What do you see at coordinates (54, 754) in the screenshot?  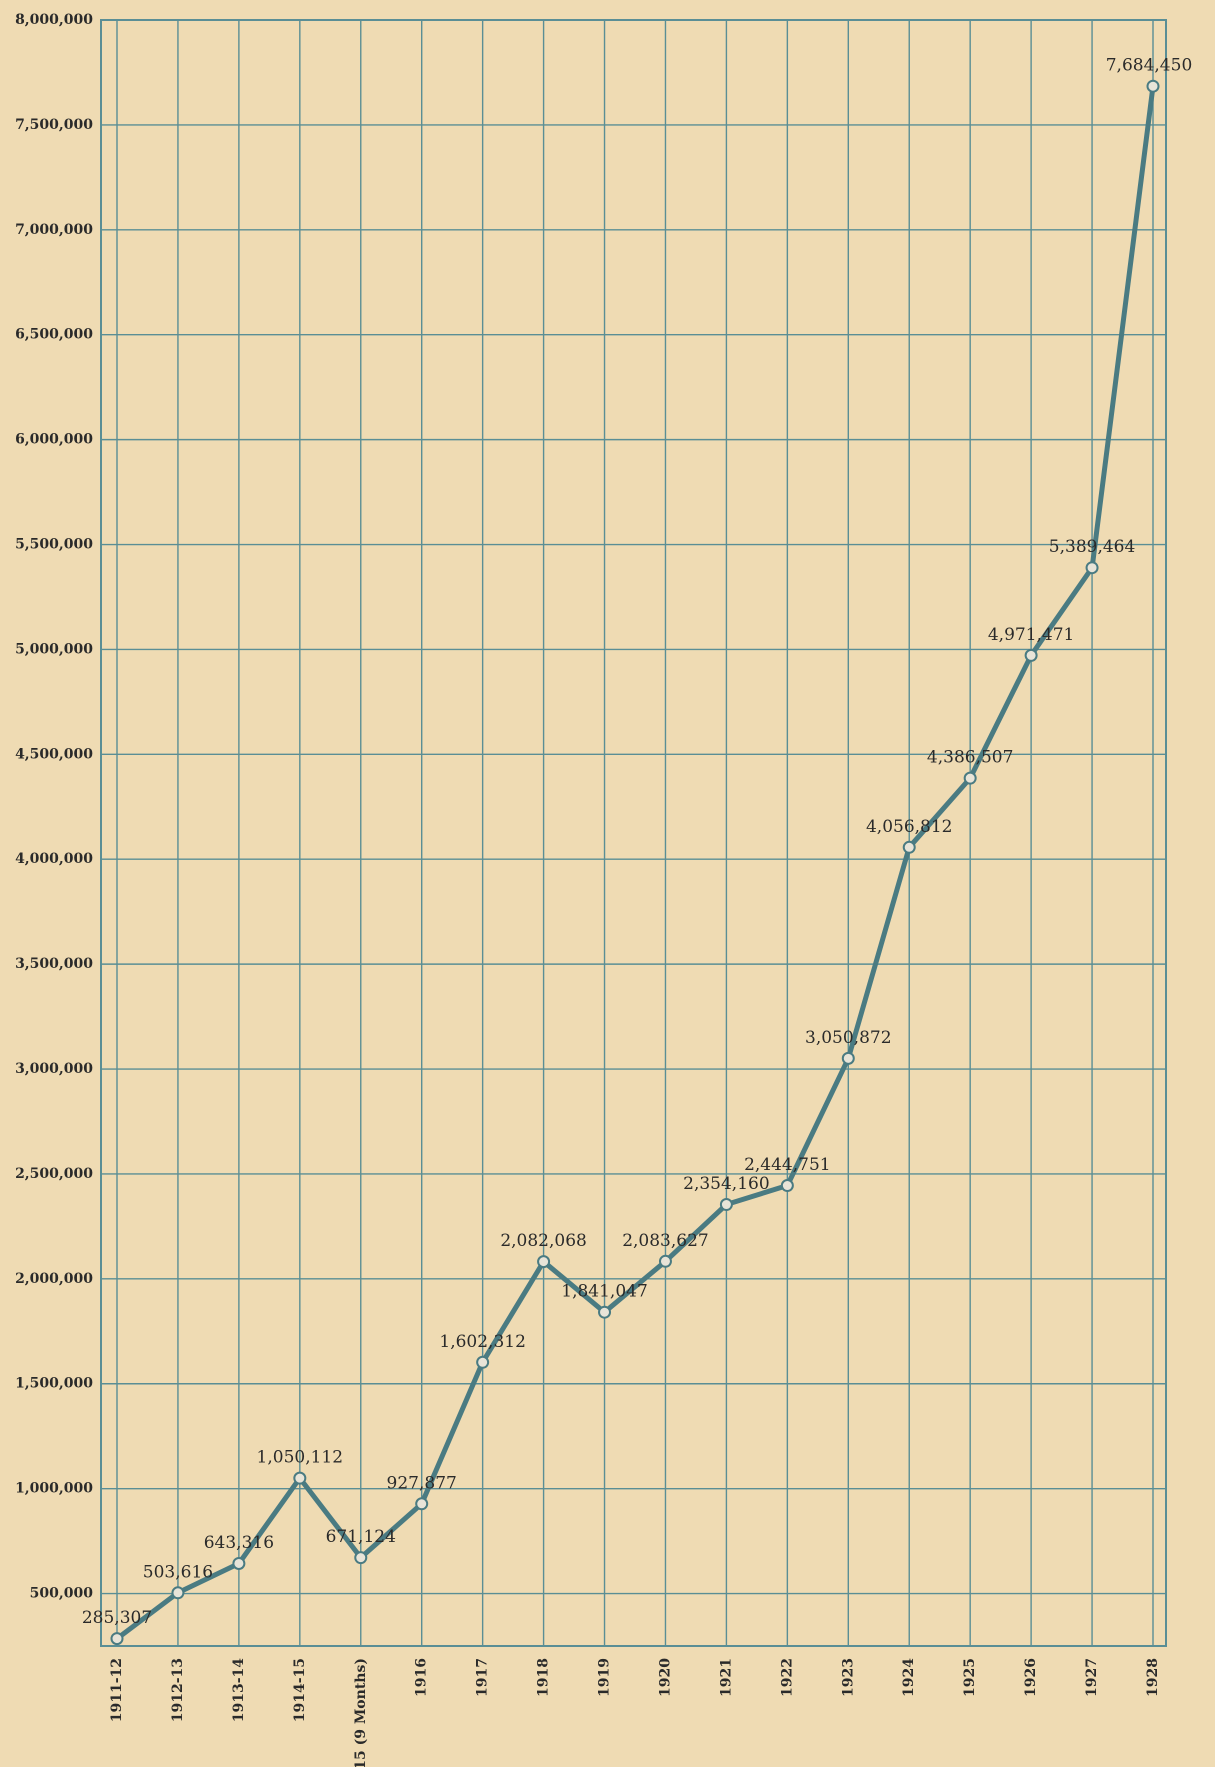 I see `y-tick-label: 4,500,000` at bounding box center [54, 754].